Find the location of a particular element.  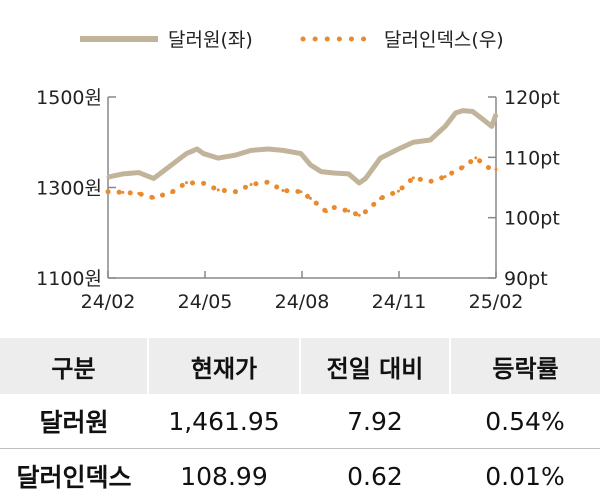

x-tick-label: 24/02 is located at coordinates (108, 302).